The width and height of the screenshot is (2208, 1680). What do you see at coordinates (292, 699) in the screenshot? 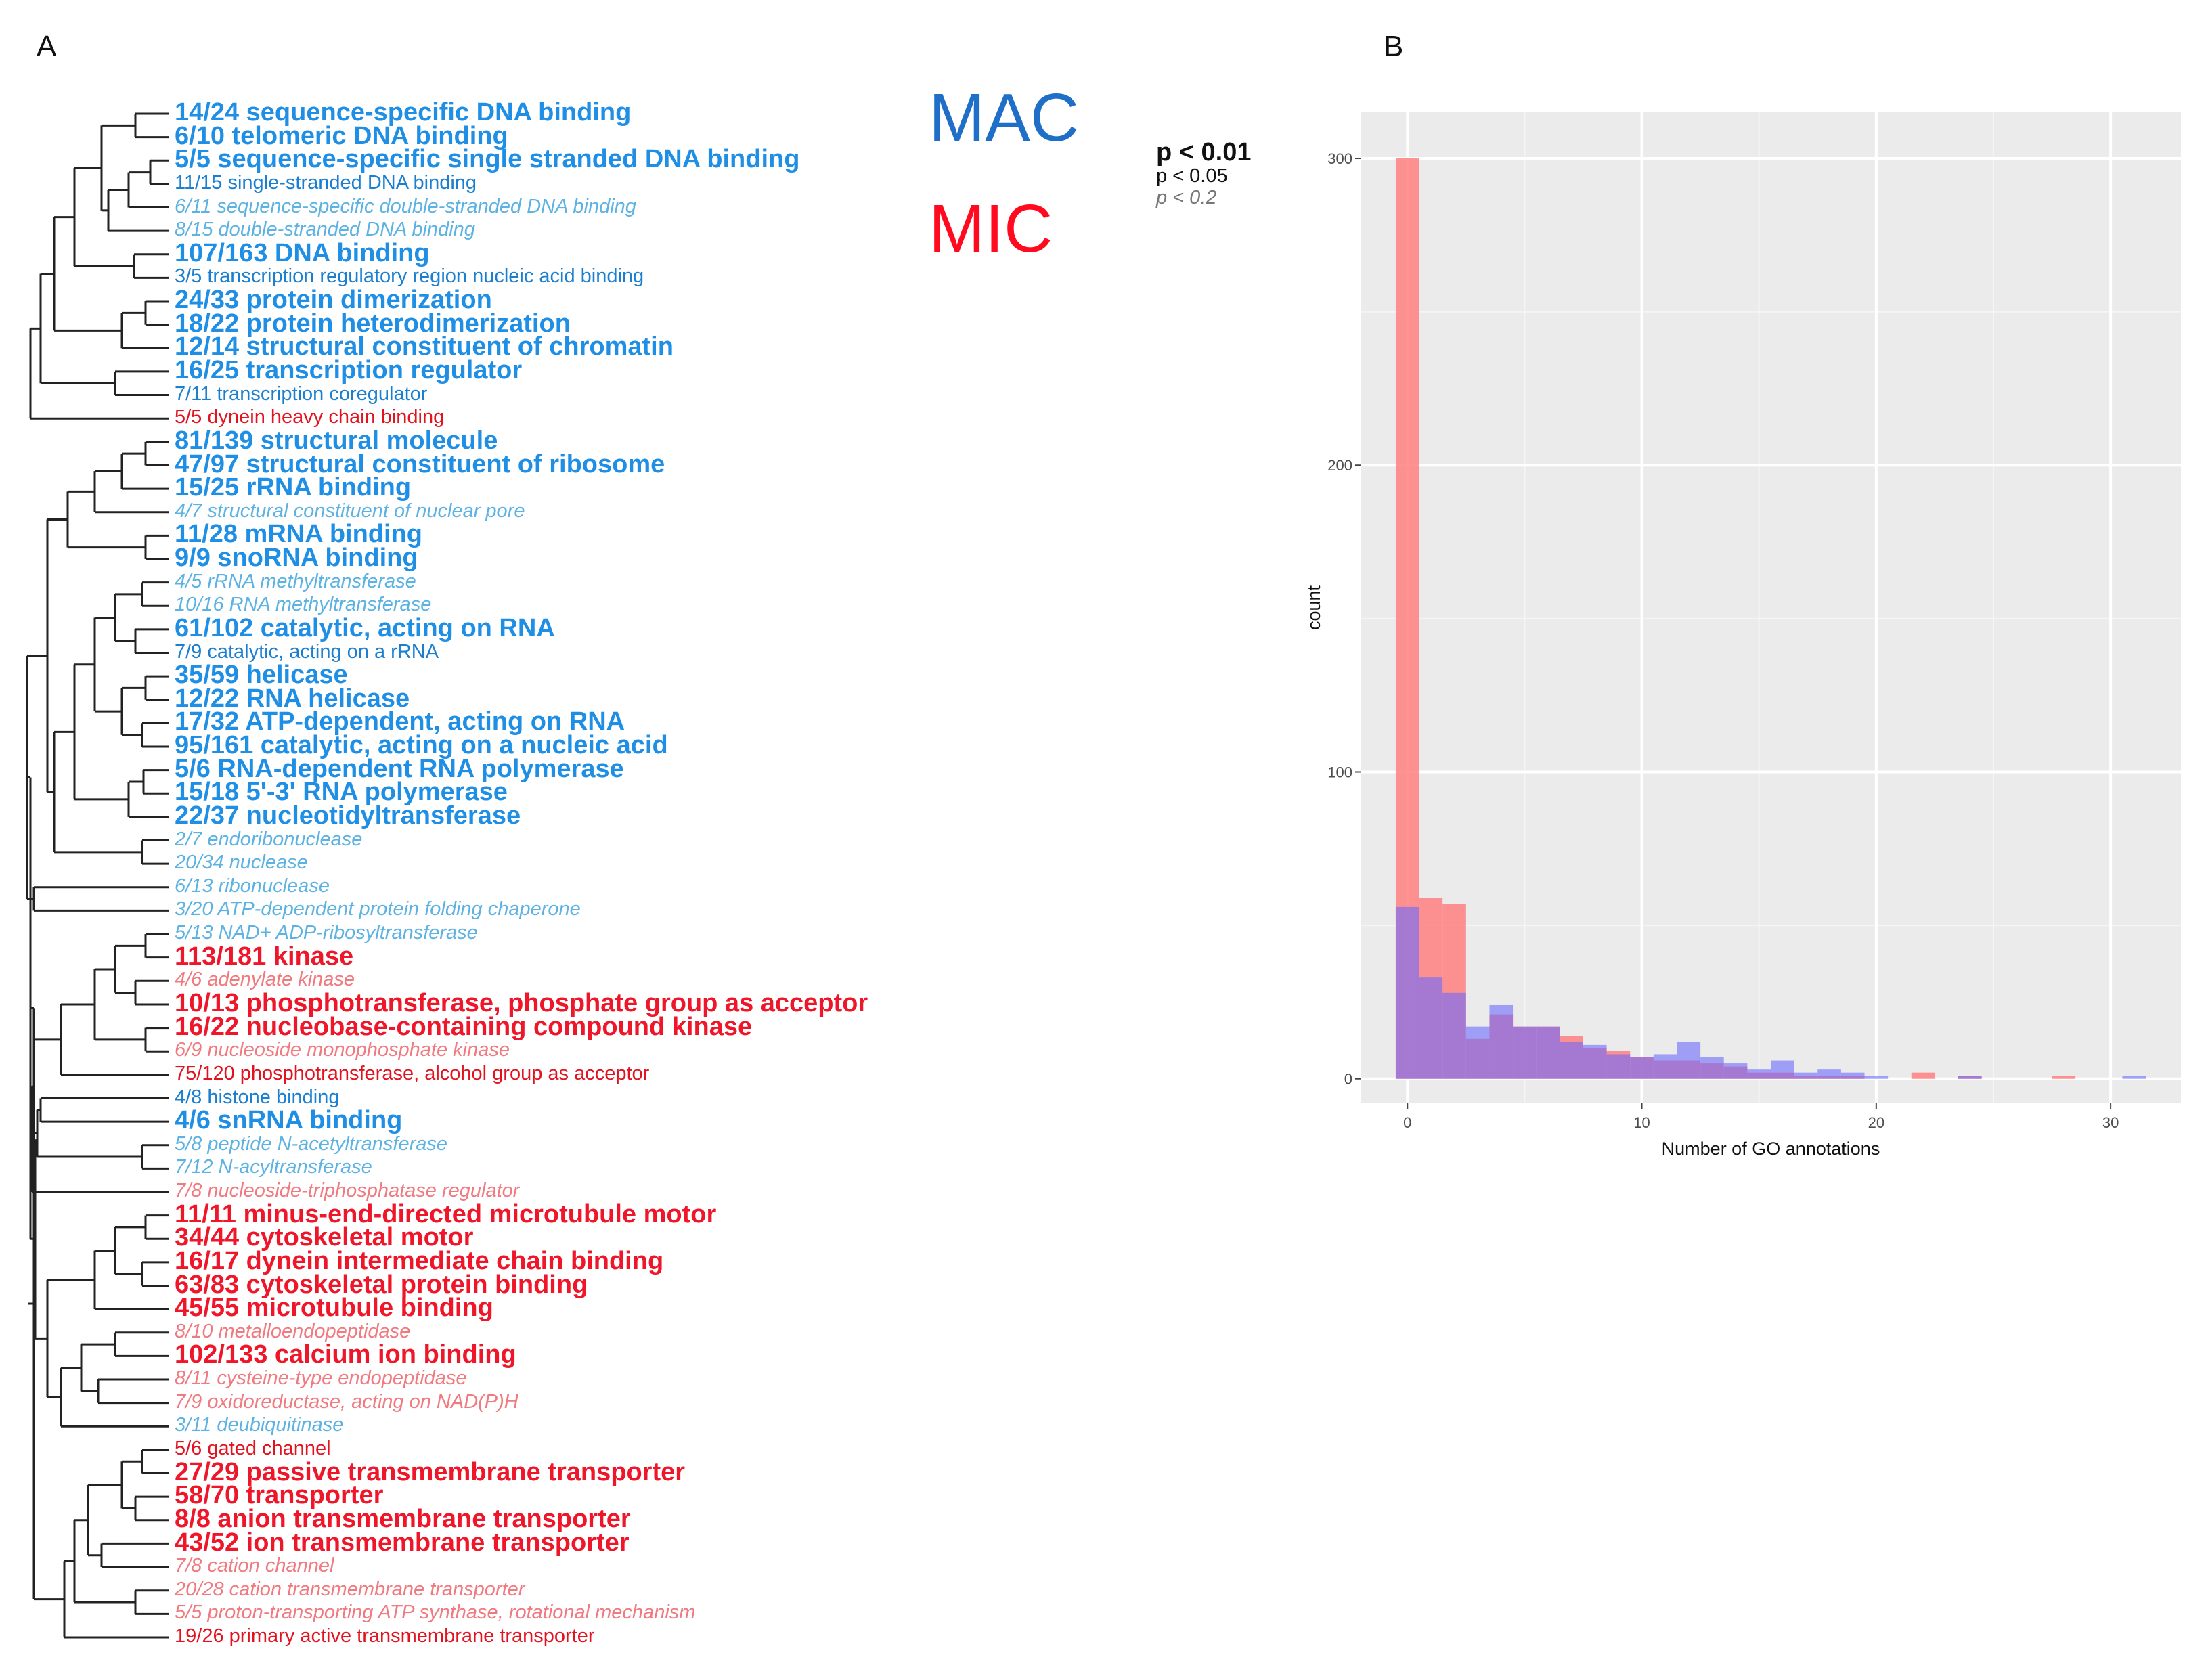
I see `go-term: 12/22 RNA helicase` at bounding box center [292, 699].